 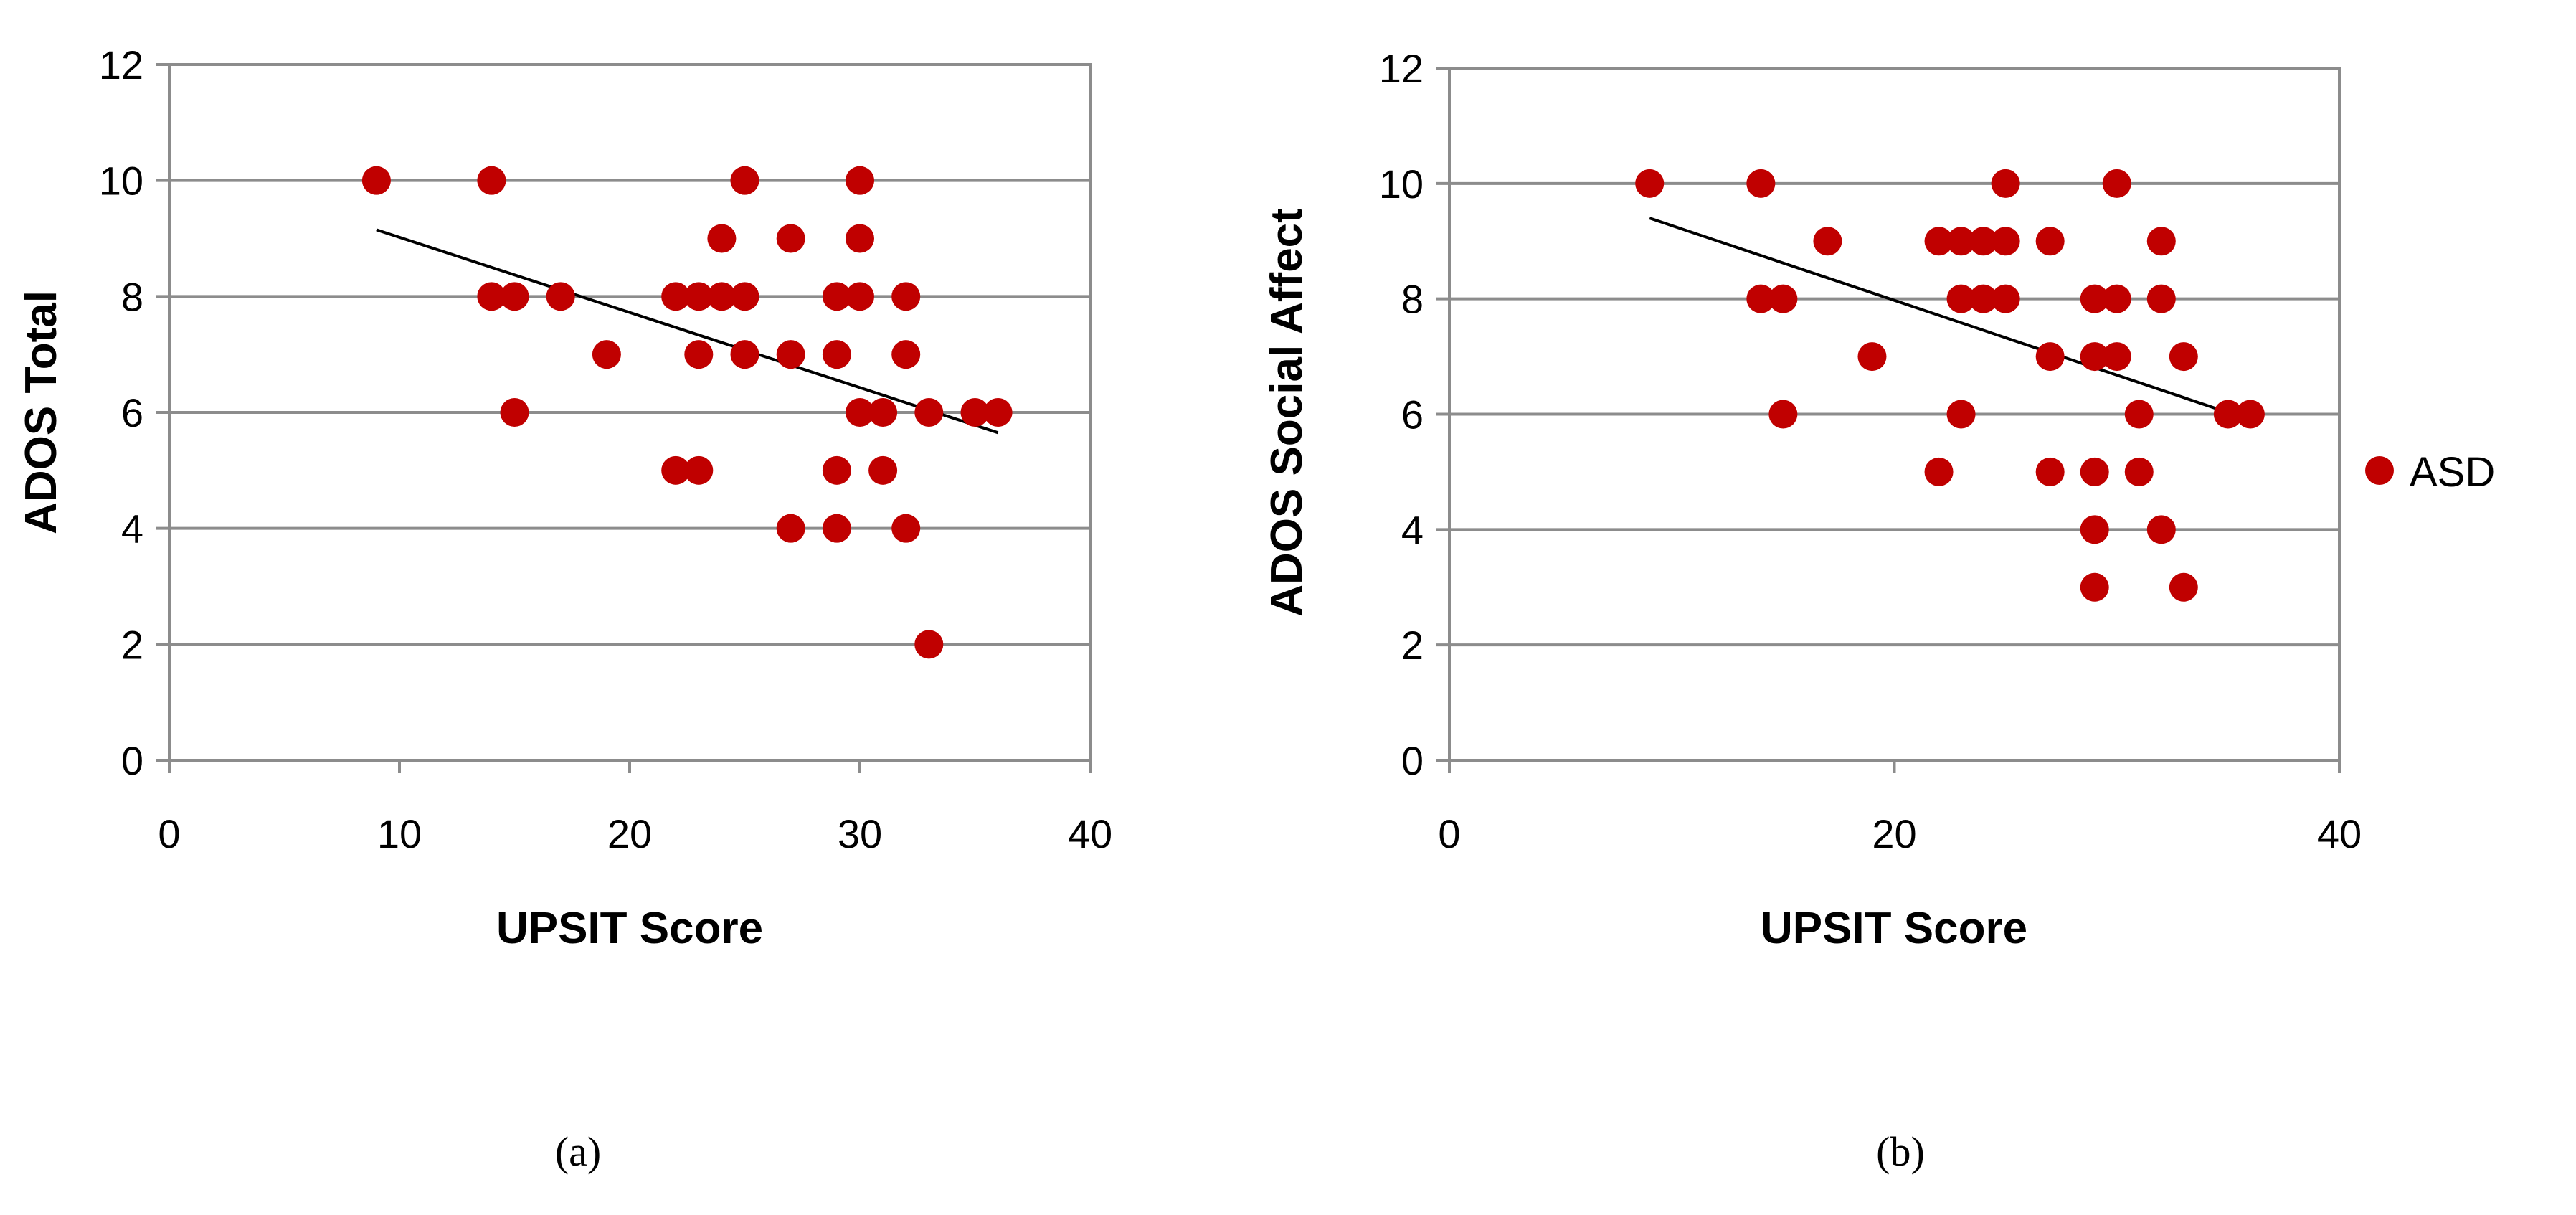 I want to click on x-tick-label-a-40: 40, so click(x=1090, y=833).